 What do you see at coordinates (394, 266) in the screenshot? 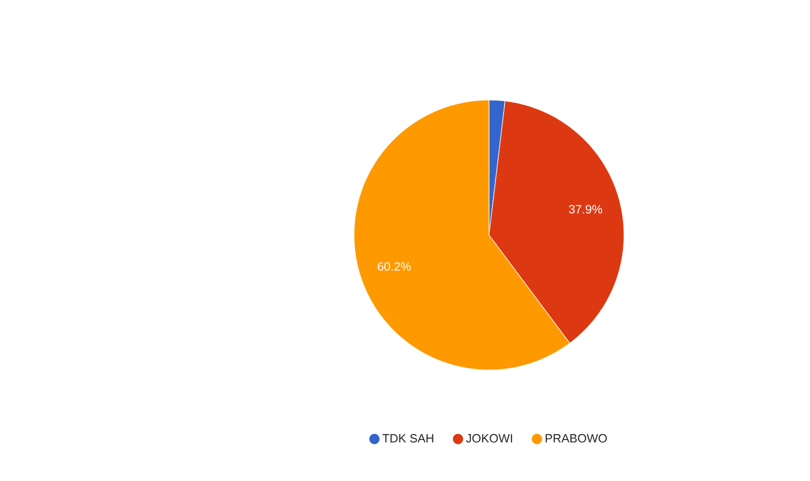
I see `data-label: 60.2%` at bounding box center [394, 266].